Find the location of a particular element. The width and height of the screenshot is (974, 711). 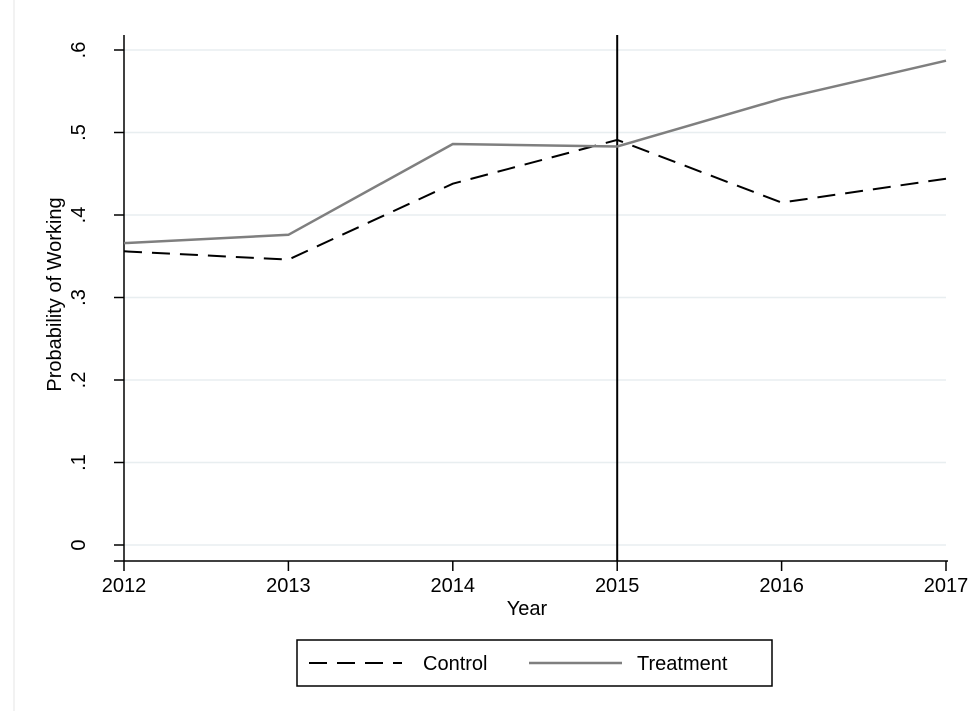

x-tick-label: 2017 is located at coordinates (946, 586).